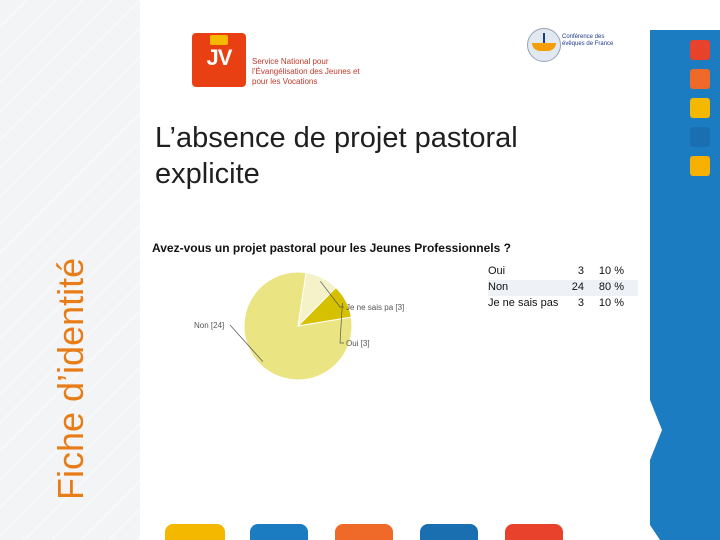  I want to click on square-orange, so click(700, 79).